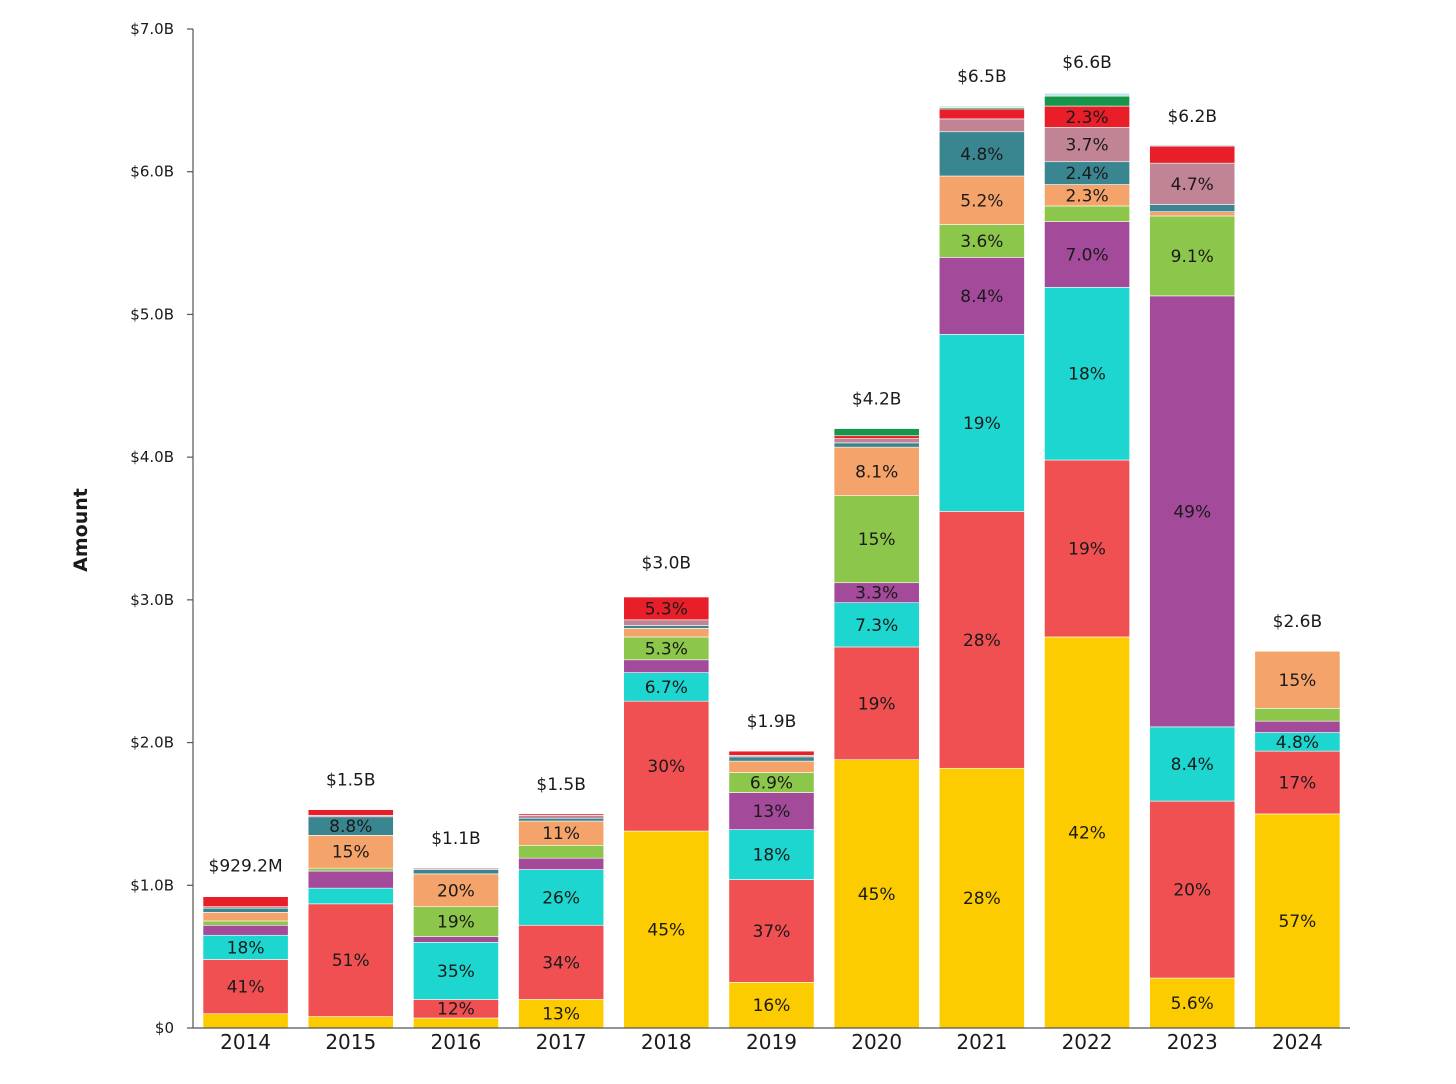 The image size is (1456, 1084). I want to click on segment-label: 57%, so click(1298, 922).